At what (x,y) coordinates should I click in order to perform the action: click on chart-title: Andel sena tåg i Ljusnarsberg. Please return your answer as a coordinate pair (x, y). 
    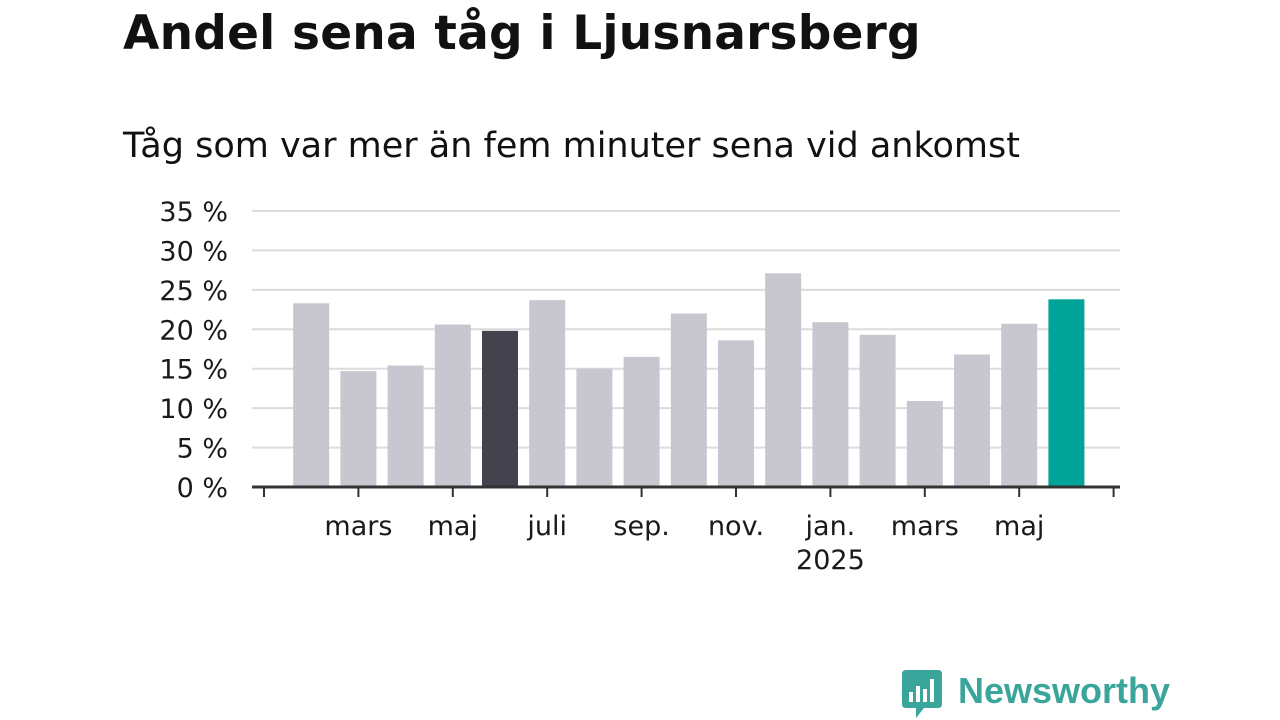
    Looking at the image, I should click on (522, 33).